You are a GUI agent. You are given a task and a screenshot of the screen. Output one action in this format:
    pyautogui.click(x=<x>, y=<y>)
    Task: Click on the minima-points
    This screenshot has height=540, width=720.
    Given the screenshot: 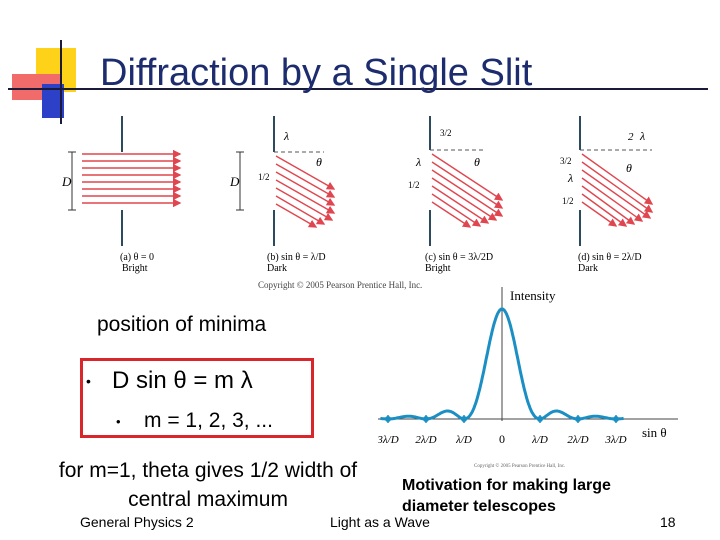 What is the action you would take?
    pyautogui.click(x=502, y=419)
    